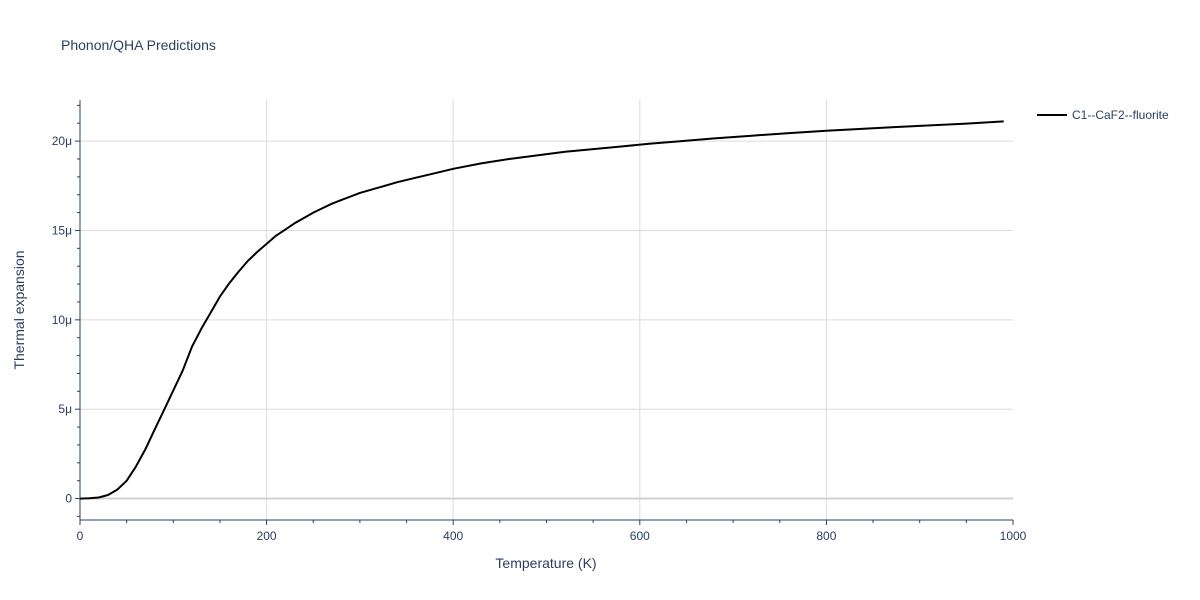  I want to click on x-tick-label: 1000, so click(1013, 536).